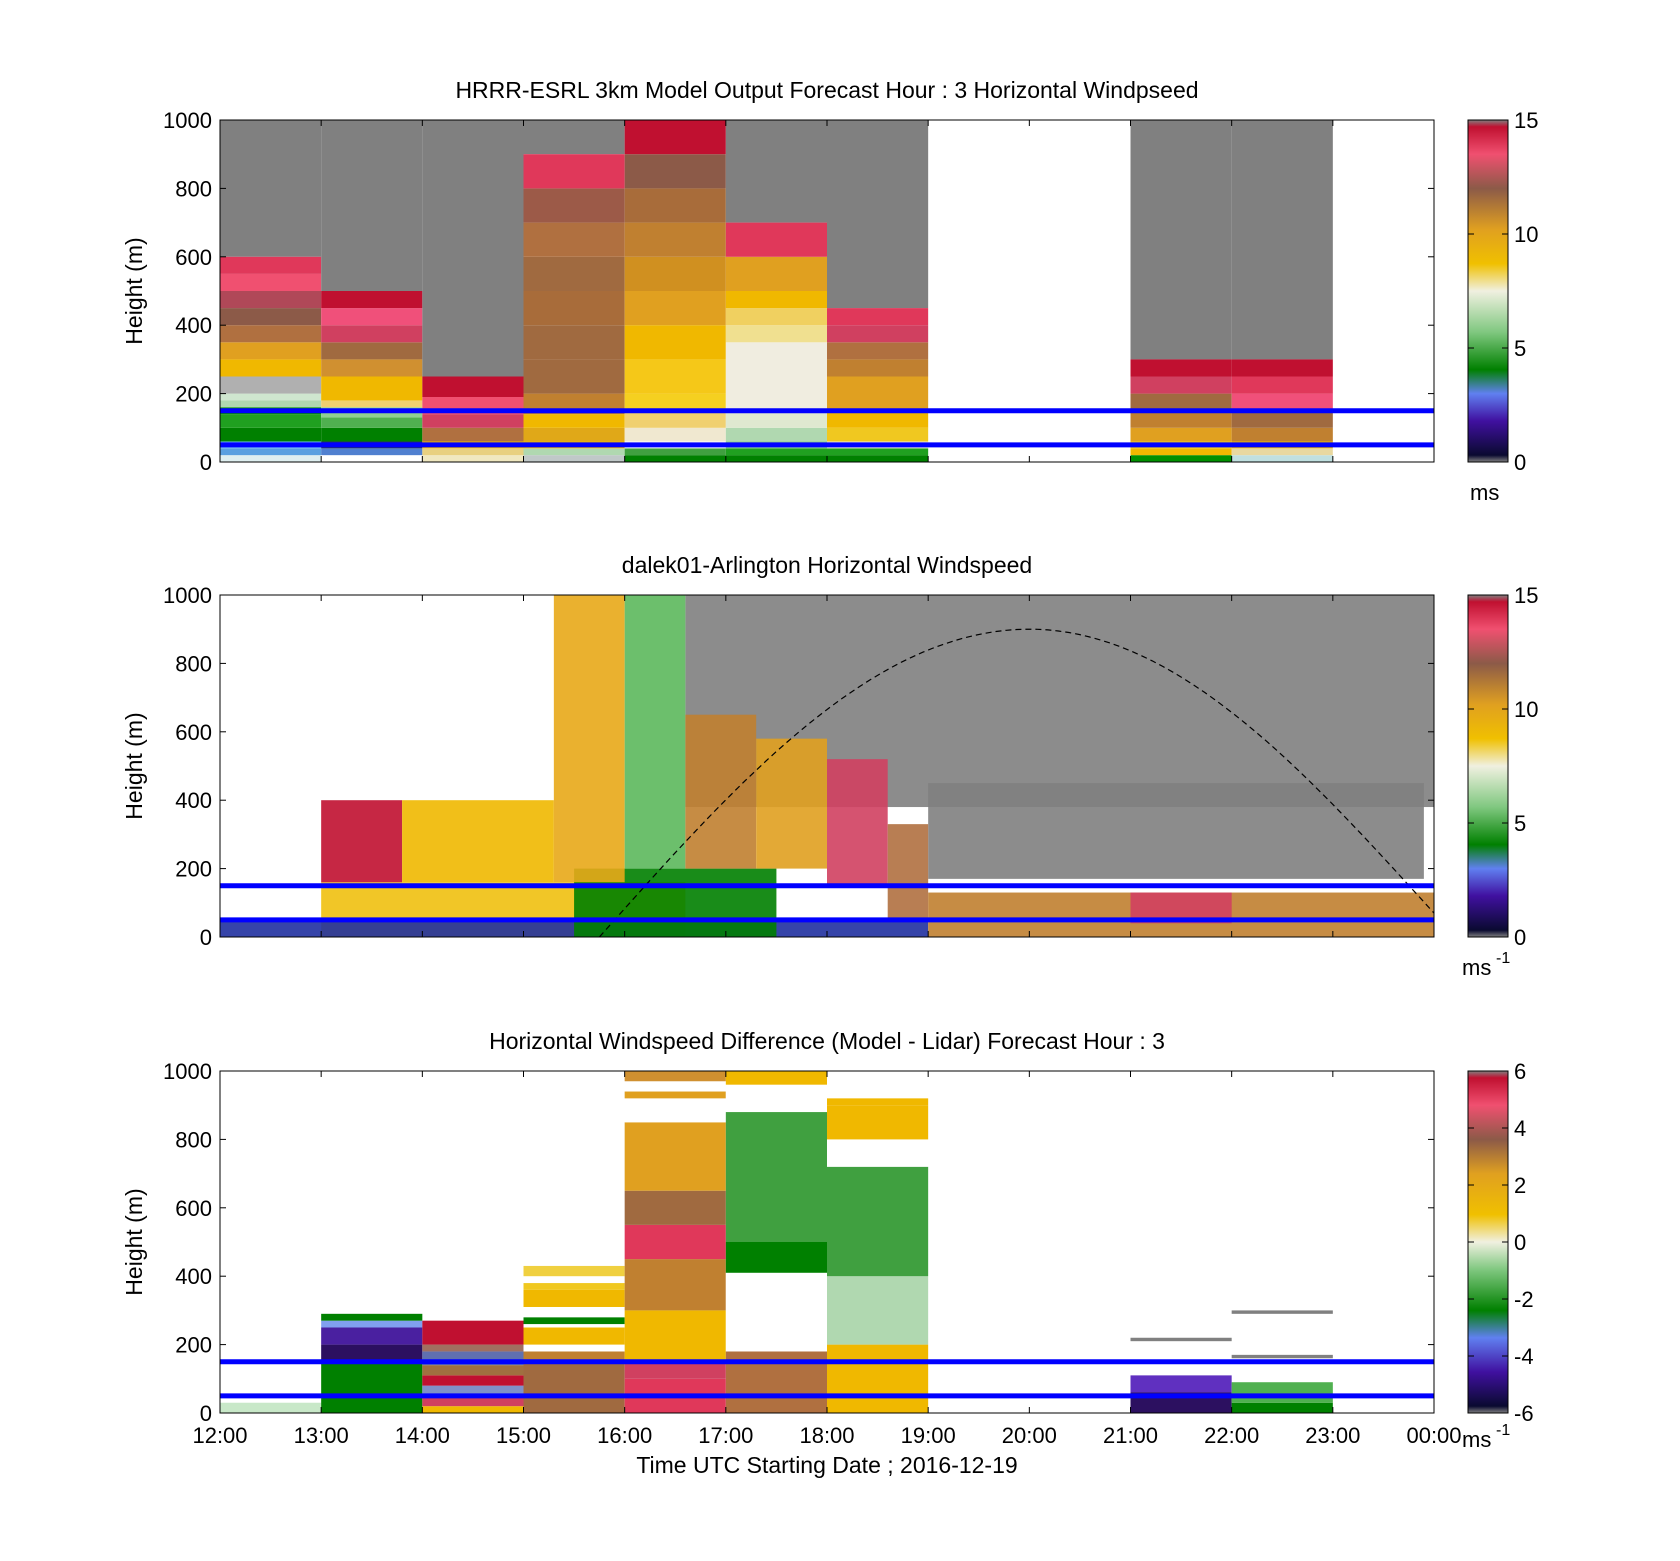  I want to click on colorbar-tick-label: 2, so click(1520, 1185).